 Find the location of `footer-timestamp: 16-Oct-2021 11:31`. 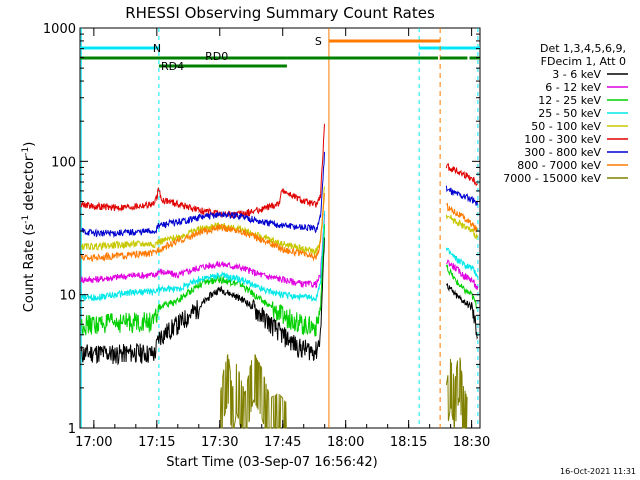

footer-timestamp: 16-Oct-2021 11:31 is located at coordinates (598, 471).